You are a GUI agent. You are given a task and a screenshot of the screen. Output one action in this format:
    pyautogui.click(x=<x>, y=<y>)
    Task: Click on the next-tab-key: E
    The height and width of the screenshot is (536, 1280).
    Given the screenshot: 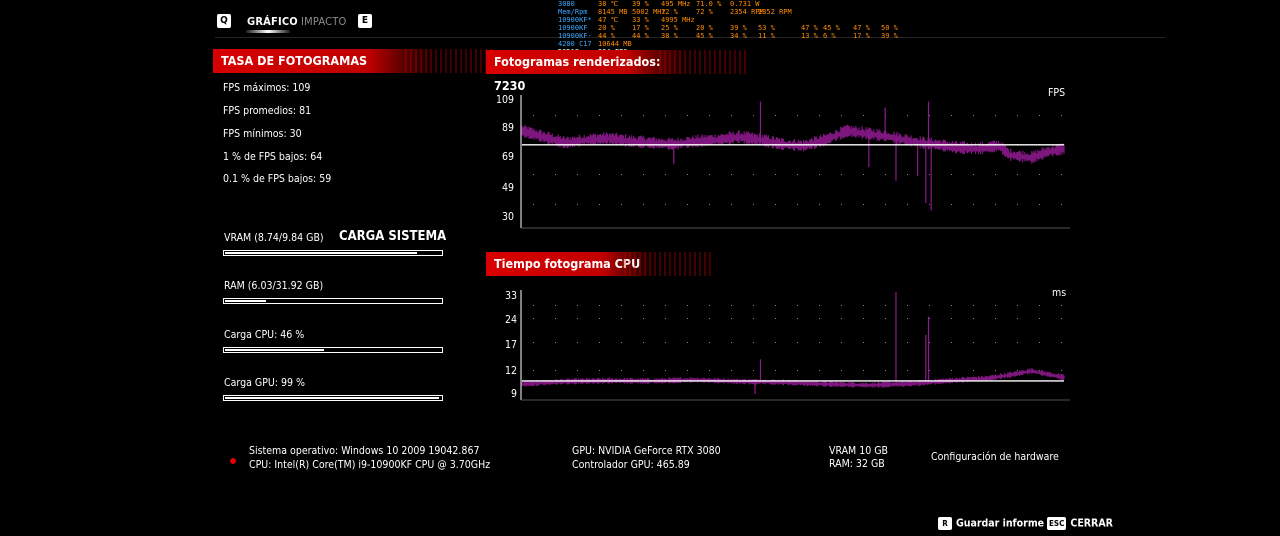 What is the action you would take?
    pyautogui.click(x=365, y=21)
    